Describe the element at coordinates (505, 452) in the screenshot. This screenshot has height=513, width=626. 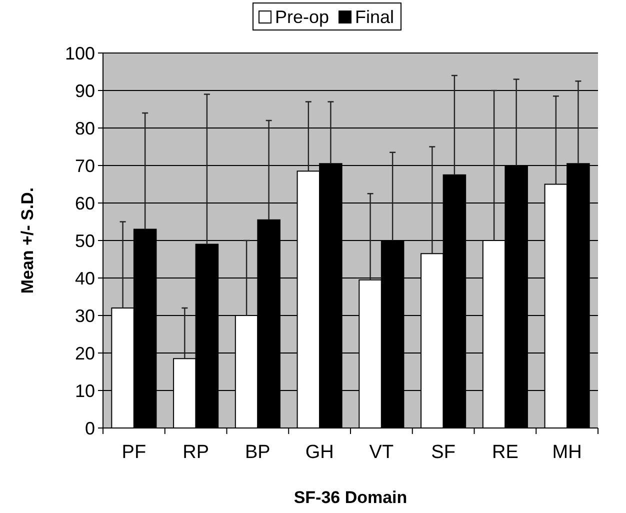
I see `x-tick-label: RE` at that location.